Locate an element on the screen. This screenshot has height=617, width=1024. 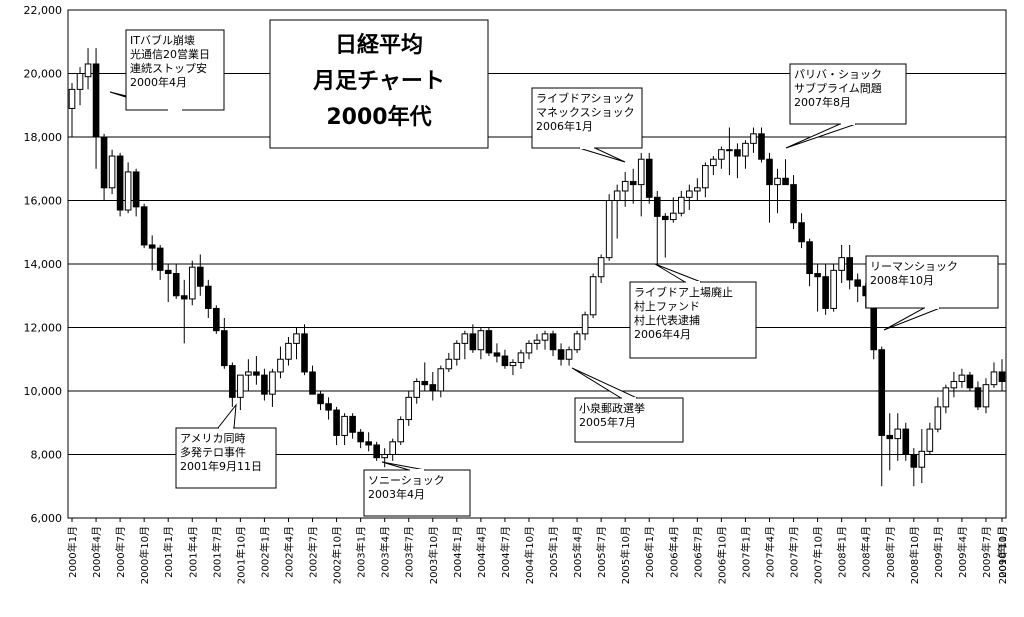
x-tick-label: 2004年10月 is located at coordinates (529, 555).